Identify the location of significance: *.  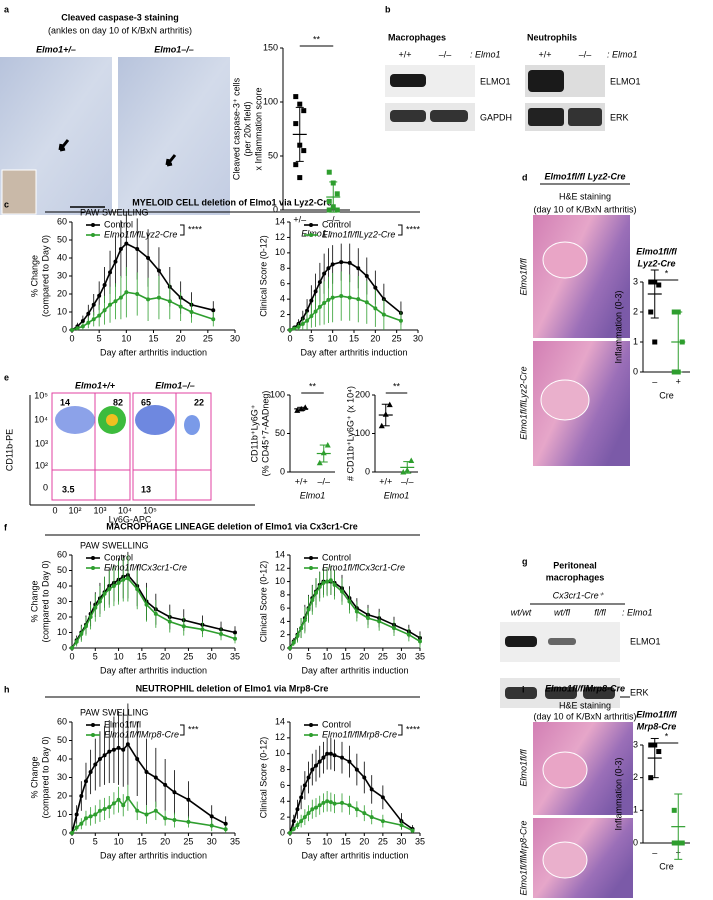
(667, 736).